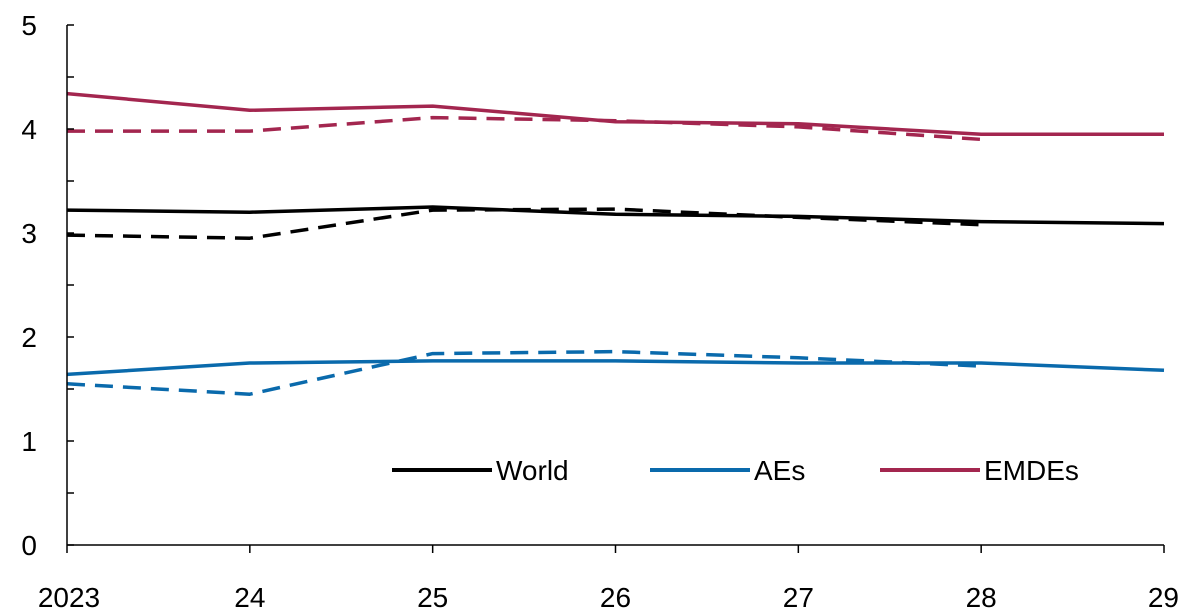 The image size is (1181, 613). I want to click on x-ticks: 2023 24 25 26 27 28 29, so click(608, 579).